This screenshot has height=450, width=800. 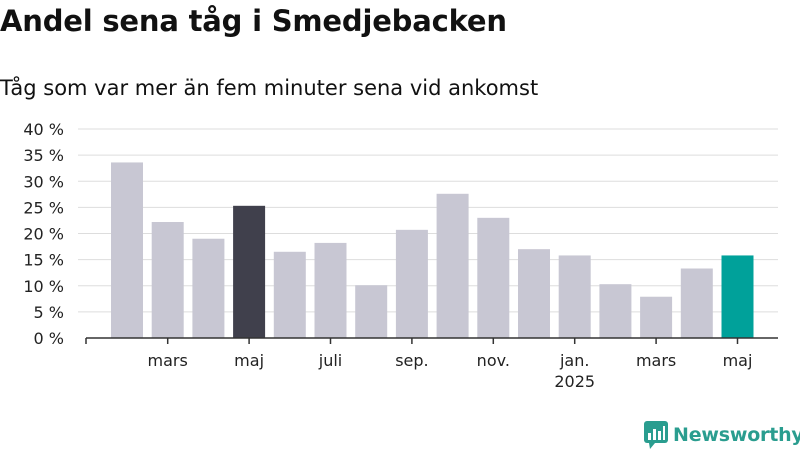 What do you see at coordinates (736, 435) in the screenshot?
I see `brand-name: Newsworthy` at bounding box center [736, 435].